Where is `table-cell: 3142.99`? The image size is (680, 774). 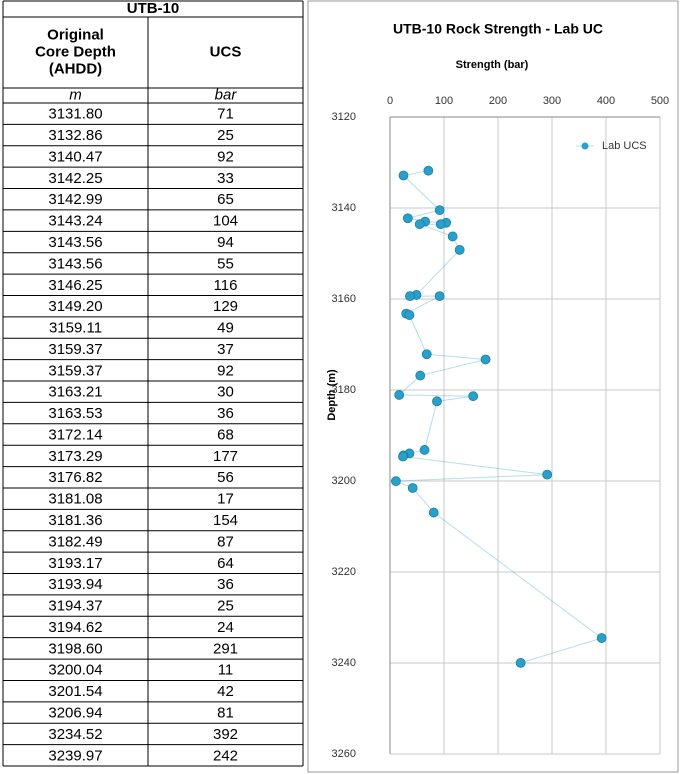 table-cell: 3142.99 is located at coordinates (75, 199).